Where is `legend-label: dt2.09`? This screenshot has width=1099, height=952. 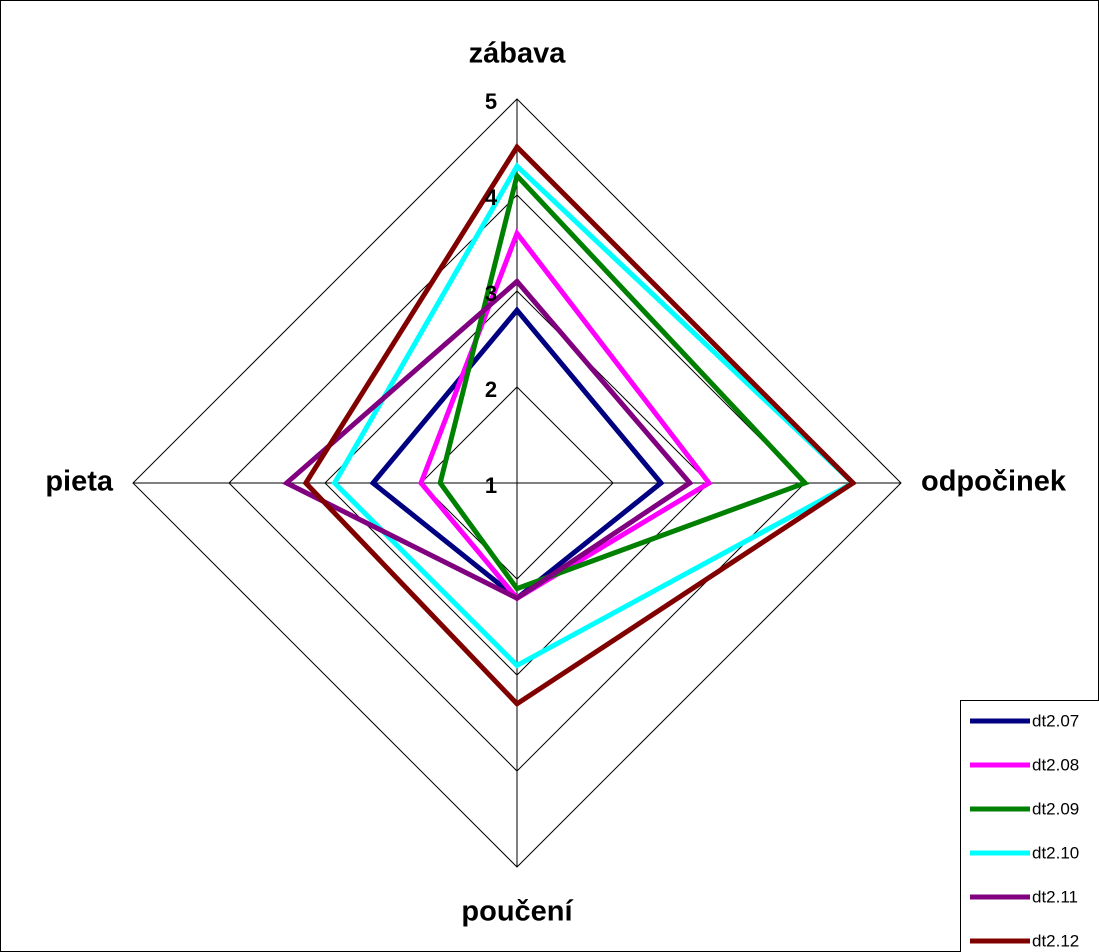 legend-label: dt2.09 is located at coordinates (1055, 808).